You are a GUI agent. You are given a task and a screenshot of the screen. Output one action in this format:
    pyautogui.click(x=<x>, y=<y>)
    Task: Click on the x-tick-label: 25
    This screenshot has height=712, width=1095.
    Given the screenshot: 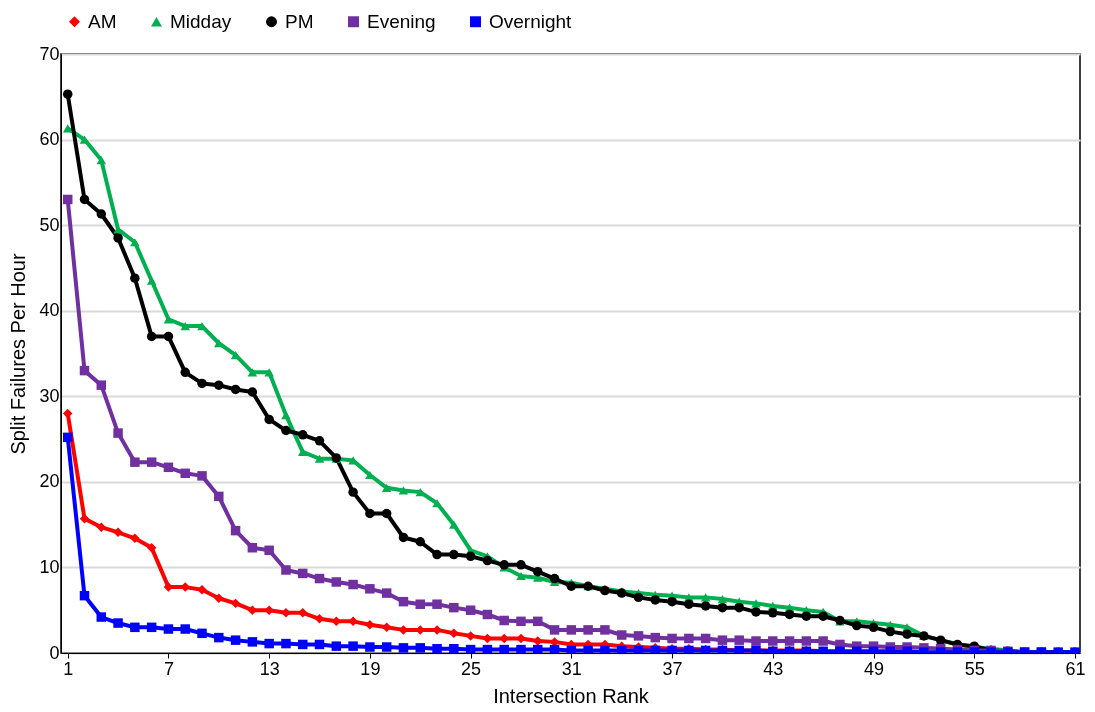 What is the action you would take?
    pyautogui.click(x=471, y=668)
    